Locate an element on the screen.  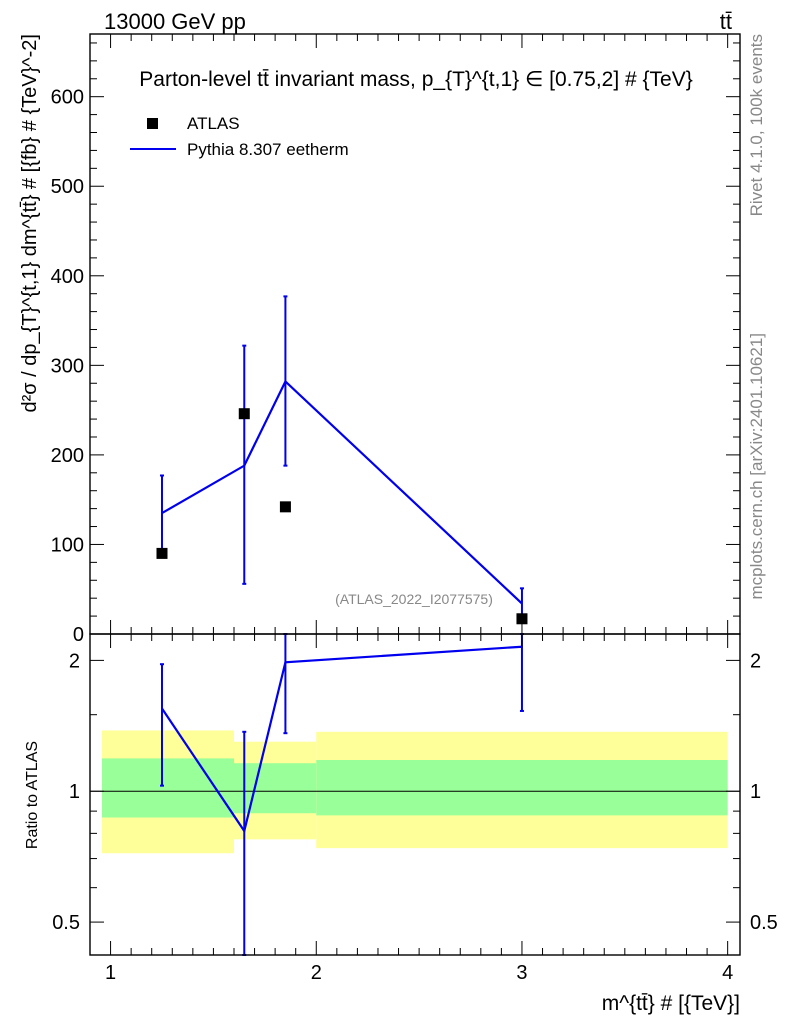
x-tick-label: 4 is located at coordinates (727, 973).